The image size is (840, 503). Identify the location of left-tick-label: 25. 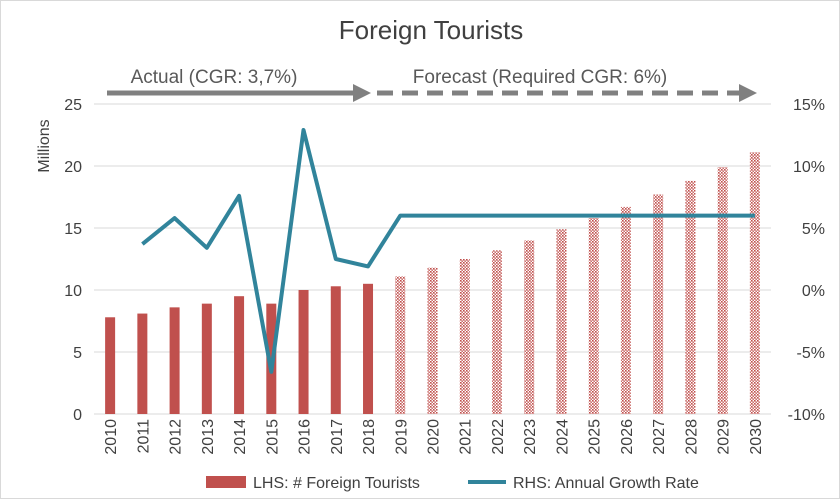
(73, 105).